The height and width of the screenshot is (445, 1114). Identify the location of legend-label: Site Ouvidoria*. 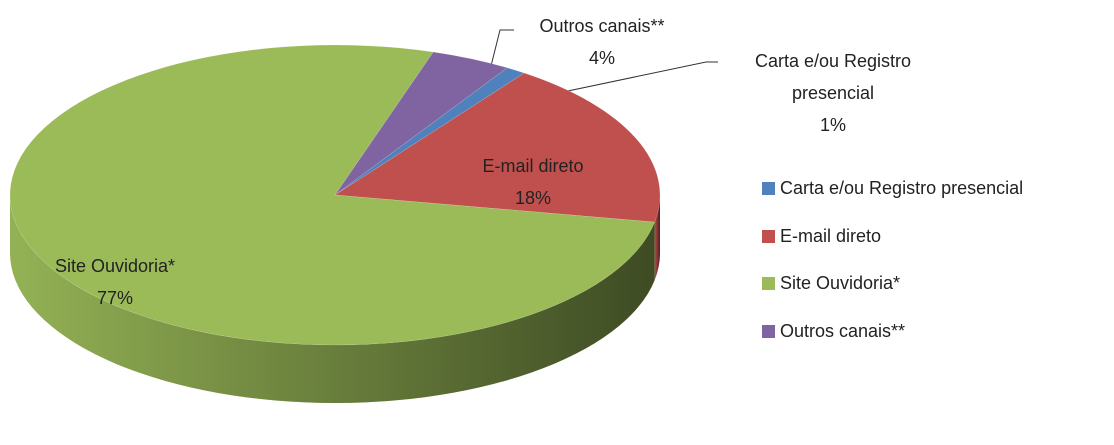
(840, 283).